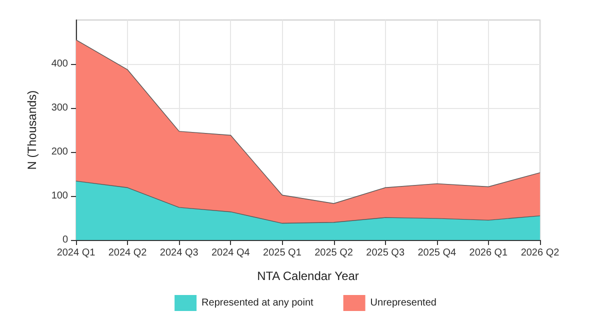  I want to click on x-axis-title: NTA Calendar Year, so click(308, 276).